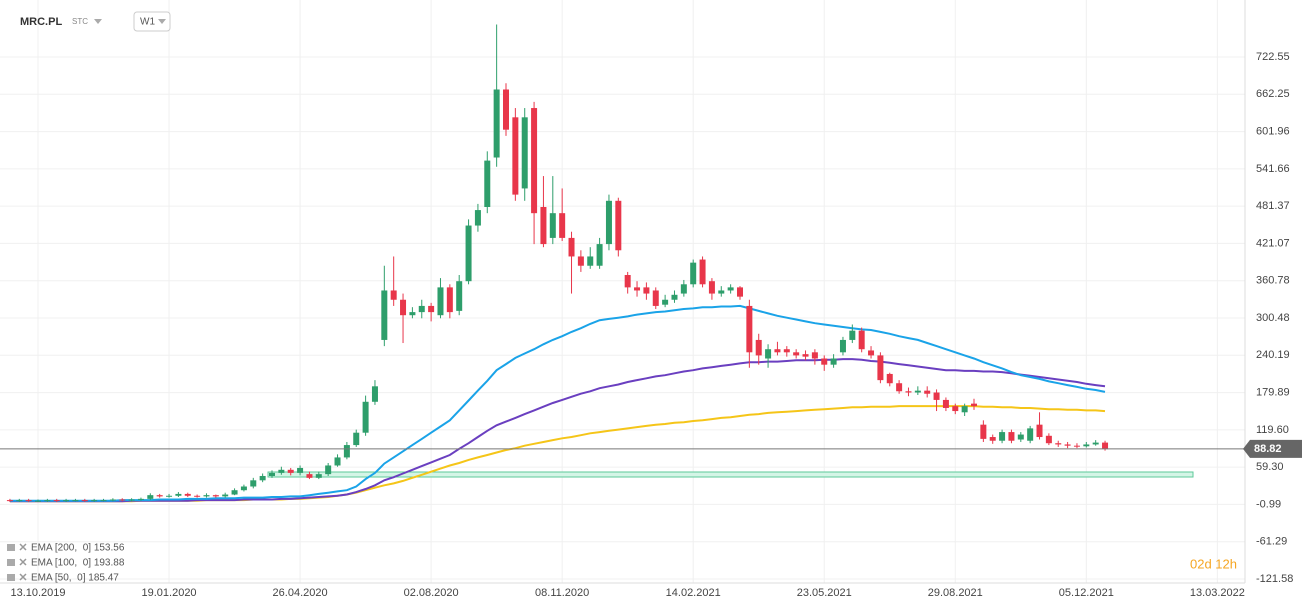 The image size is (1314, 609). Describe the element at coordinates (1272, 430) in the screenshot. I see `y-tick-label: 119.60` at that location.